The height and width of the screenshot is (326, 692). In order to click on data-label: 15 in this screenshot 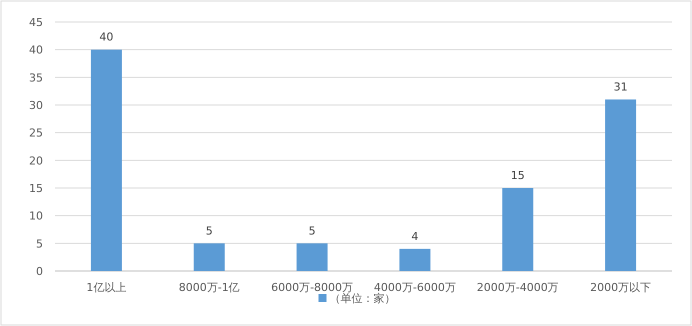, I will do `click(517, 175)`.